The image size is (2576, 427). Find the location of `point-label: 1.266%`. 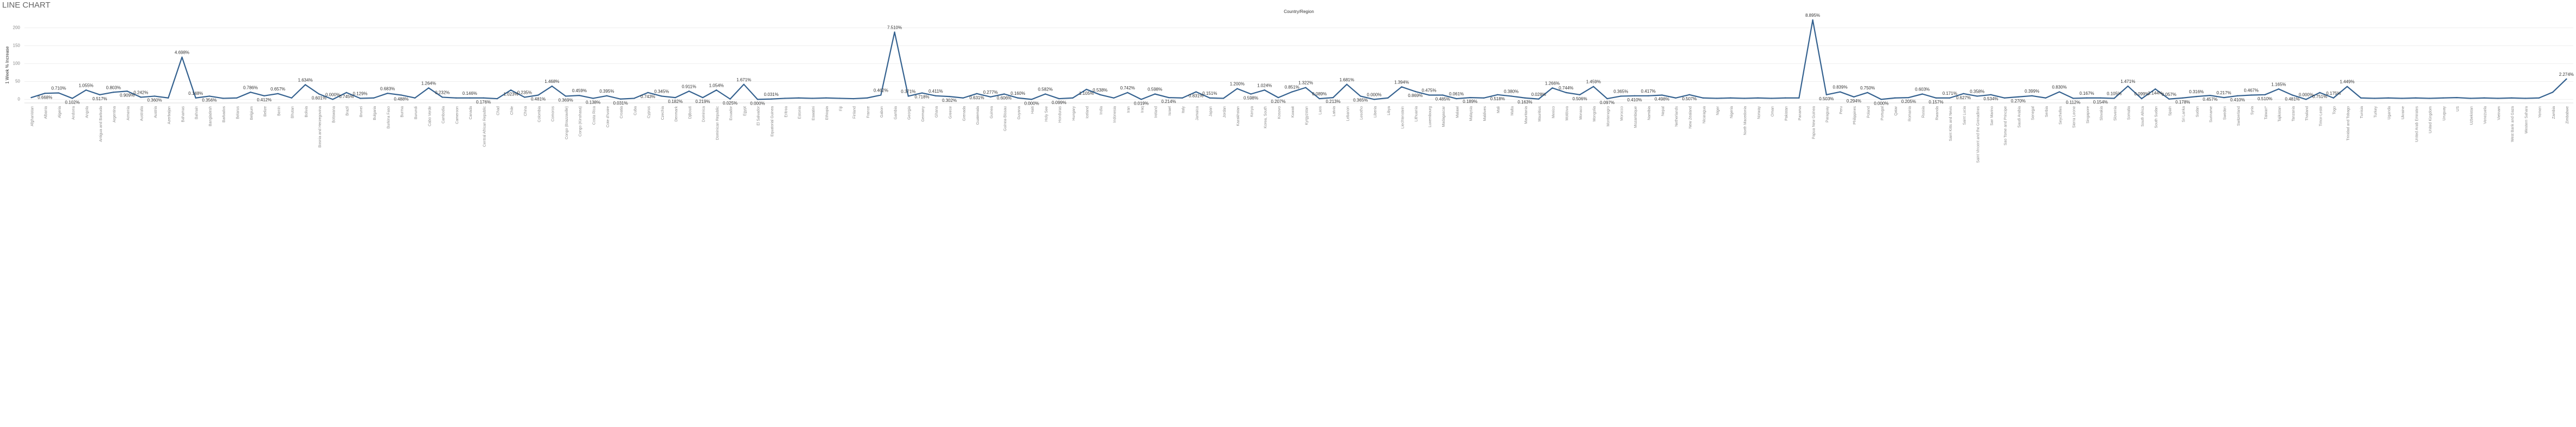

point-label: 1.266% is located at coordinates (1552, 84).